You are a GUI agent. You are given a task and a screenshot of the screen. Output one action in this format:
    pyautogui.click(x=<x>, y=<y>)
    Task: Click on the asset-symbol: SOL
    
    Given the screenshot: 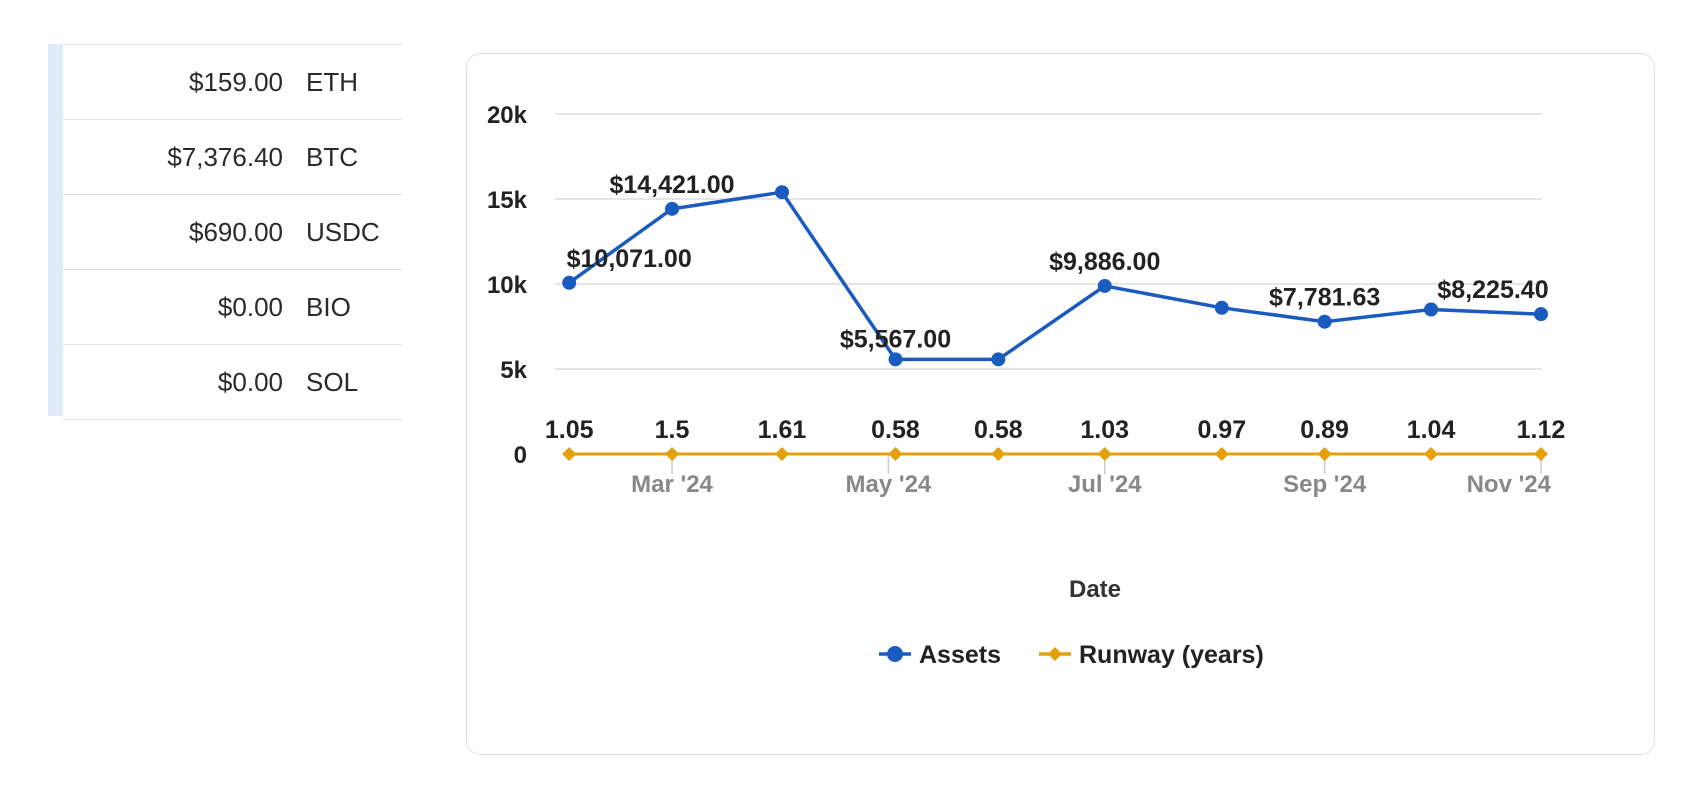 What is the action you would take?
    pyautogui.click(x=332, y=382)
    